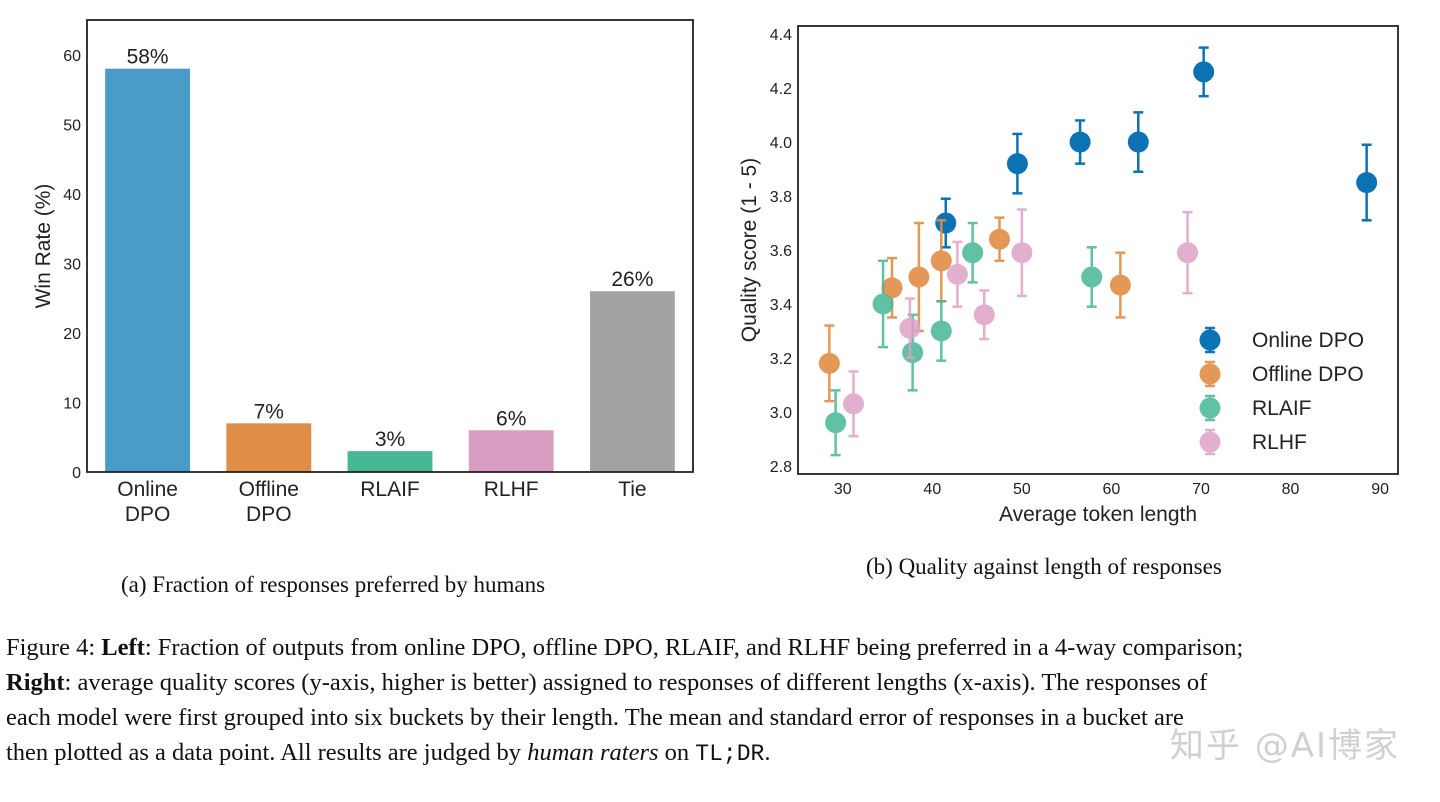 Image resolution: width=1440 pixels, height=802 pixels. Describe the element at coordinates (932, 489) in the screenshot. I see `x-tick-label-40: 40` at that location.